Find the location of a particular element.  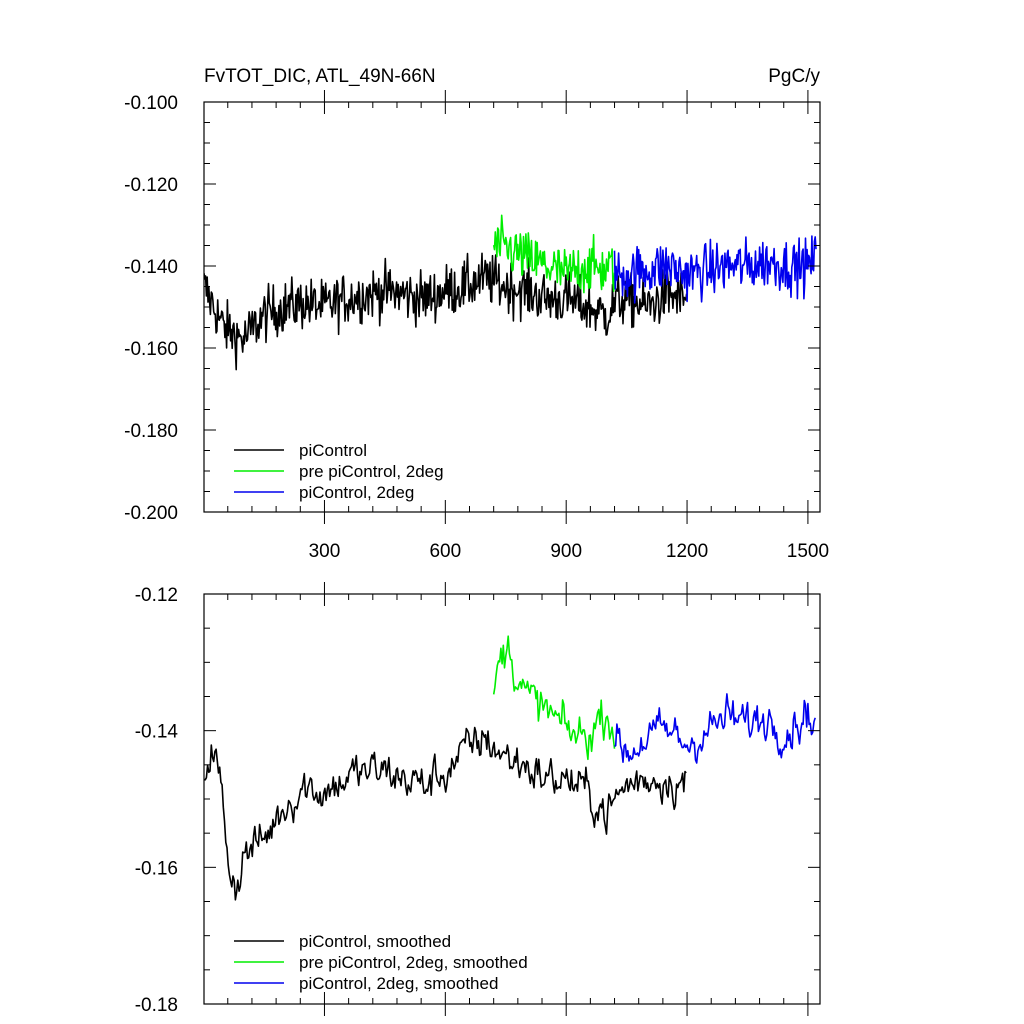

y-tick-label: -0.16 is located at coordinates (156, 868).